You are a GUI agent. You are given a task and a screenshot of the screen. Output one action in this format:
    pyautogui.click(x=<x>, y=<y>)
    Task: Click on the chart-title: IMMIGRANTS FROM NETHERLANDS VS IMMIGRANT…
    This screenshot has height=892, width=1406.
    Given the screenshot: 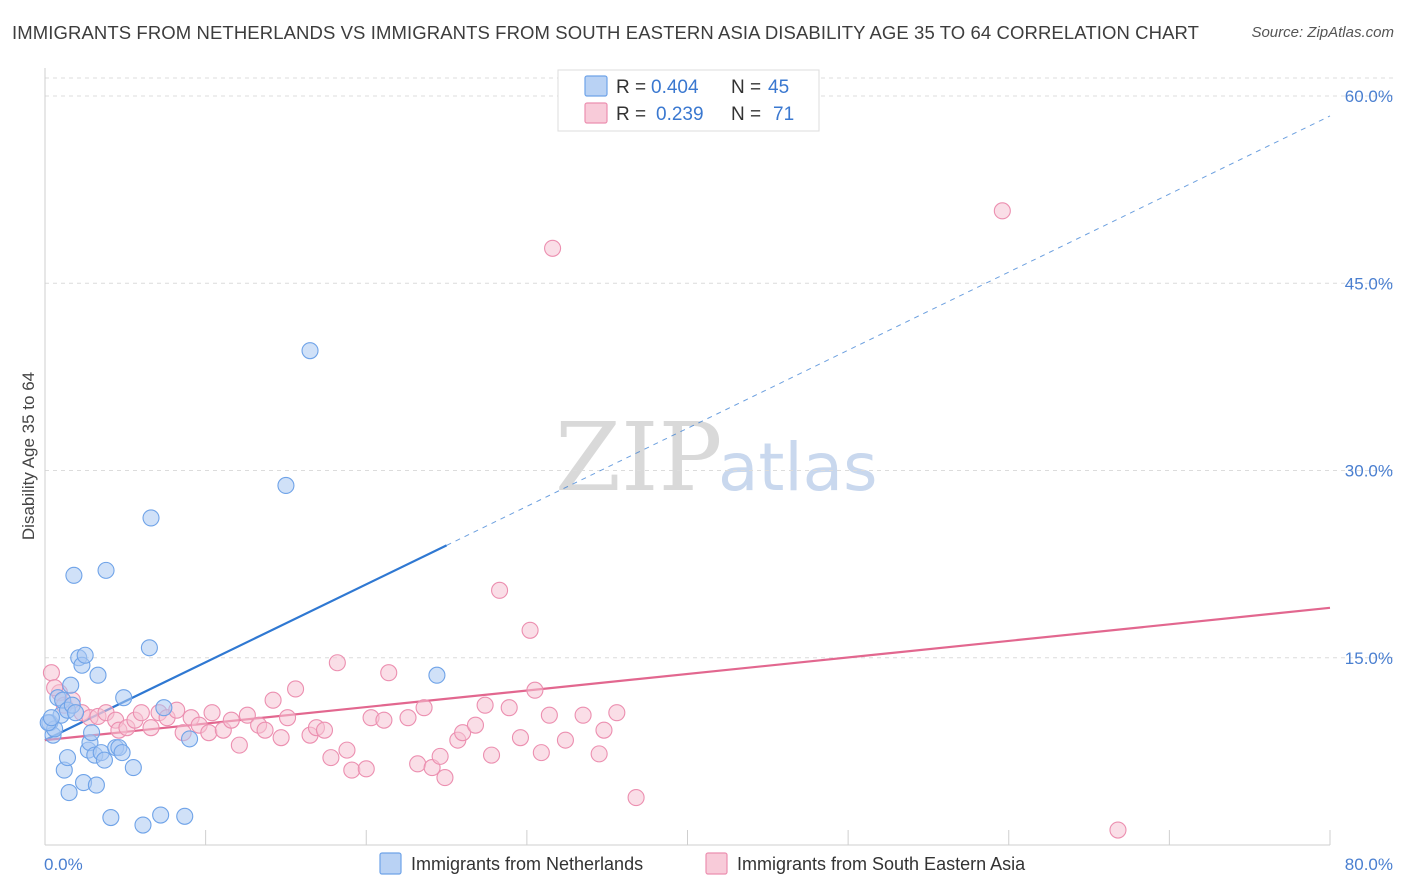 What is the action you would take?
    pyautogui.click(x=606, y=32)
    